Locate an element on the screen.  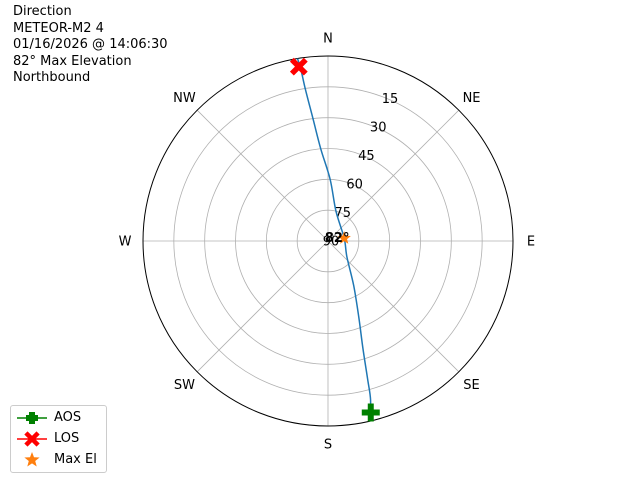
legend-label-max-el: Max El is located at coordinates (75, 459).